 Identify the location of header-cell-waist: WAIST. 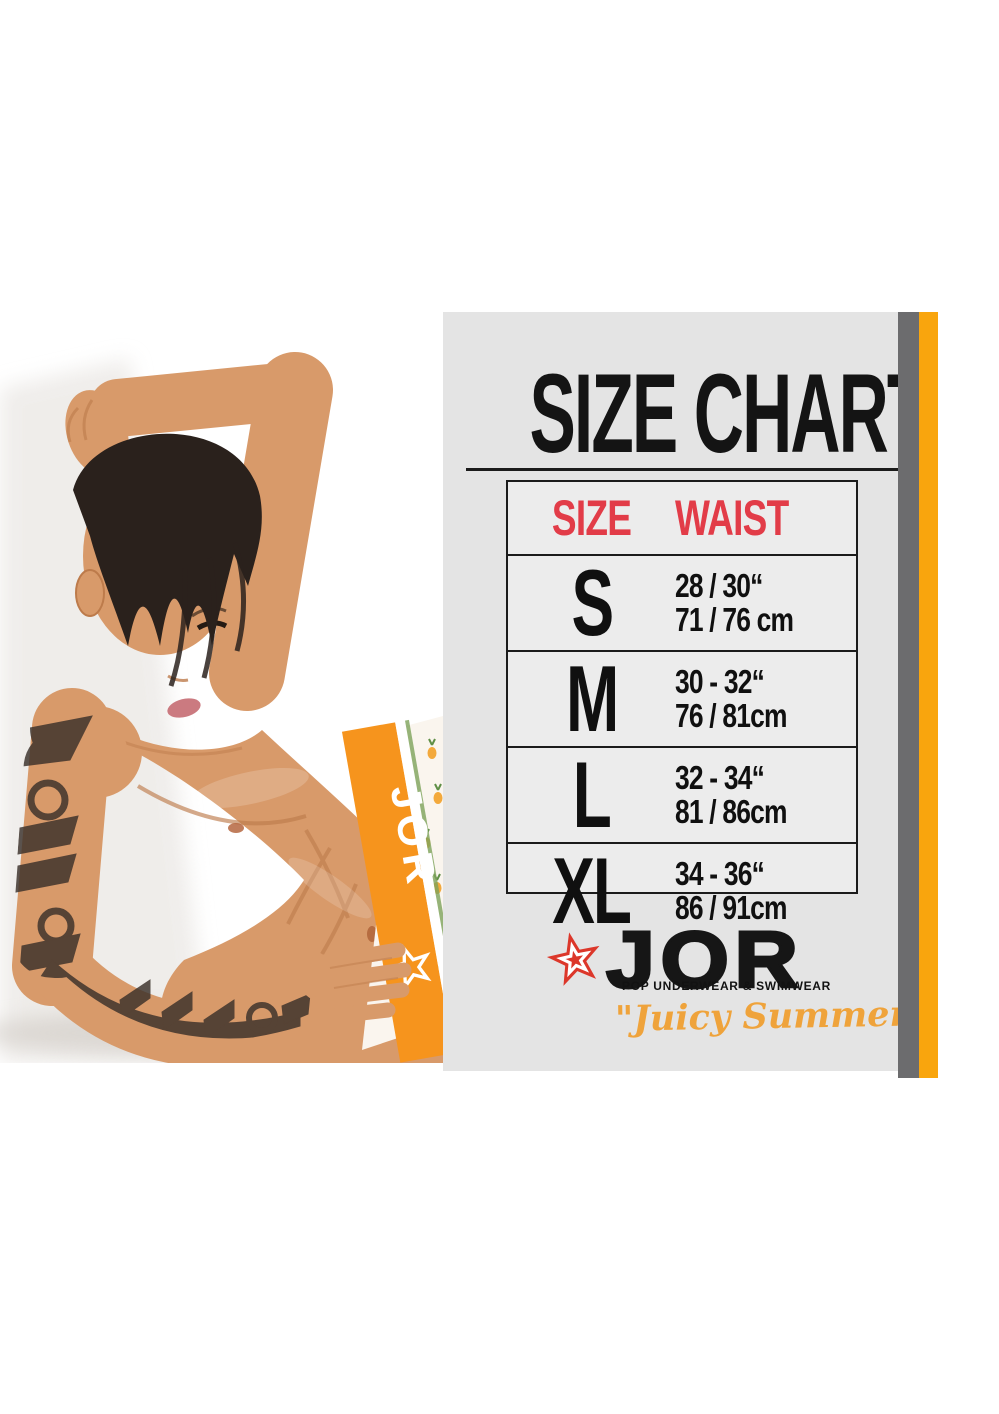
(765, 518).